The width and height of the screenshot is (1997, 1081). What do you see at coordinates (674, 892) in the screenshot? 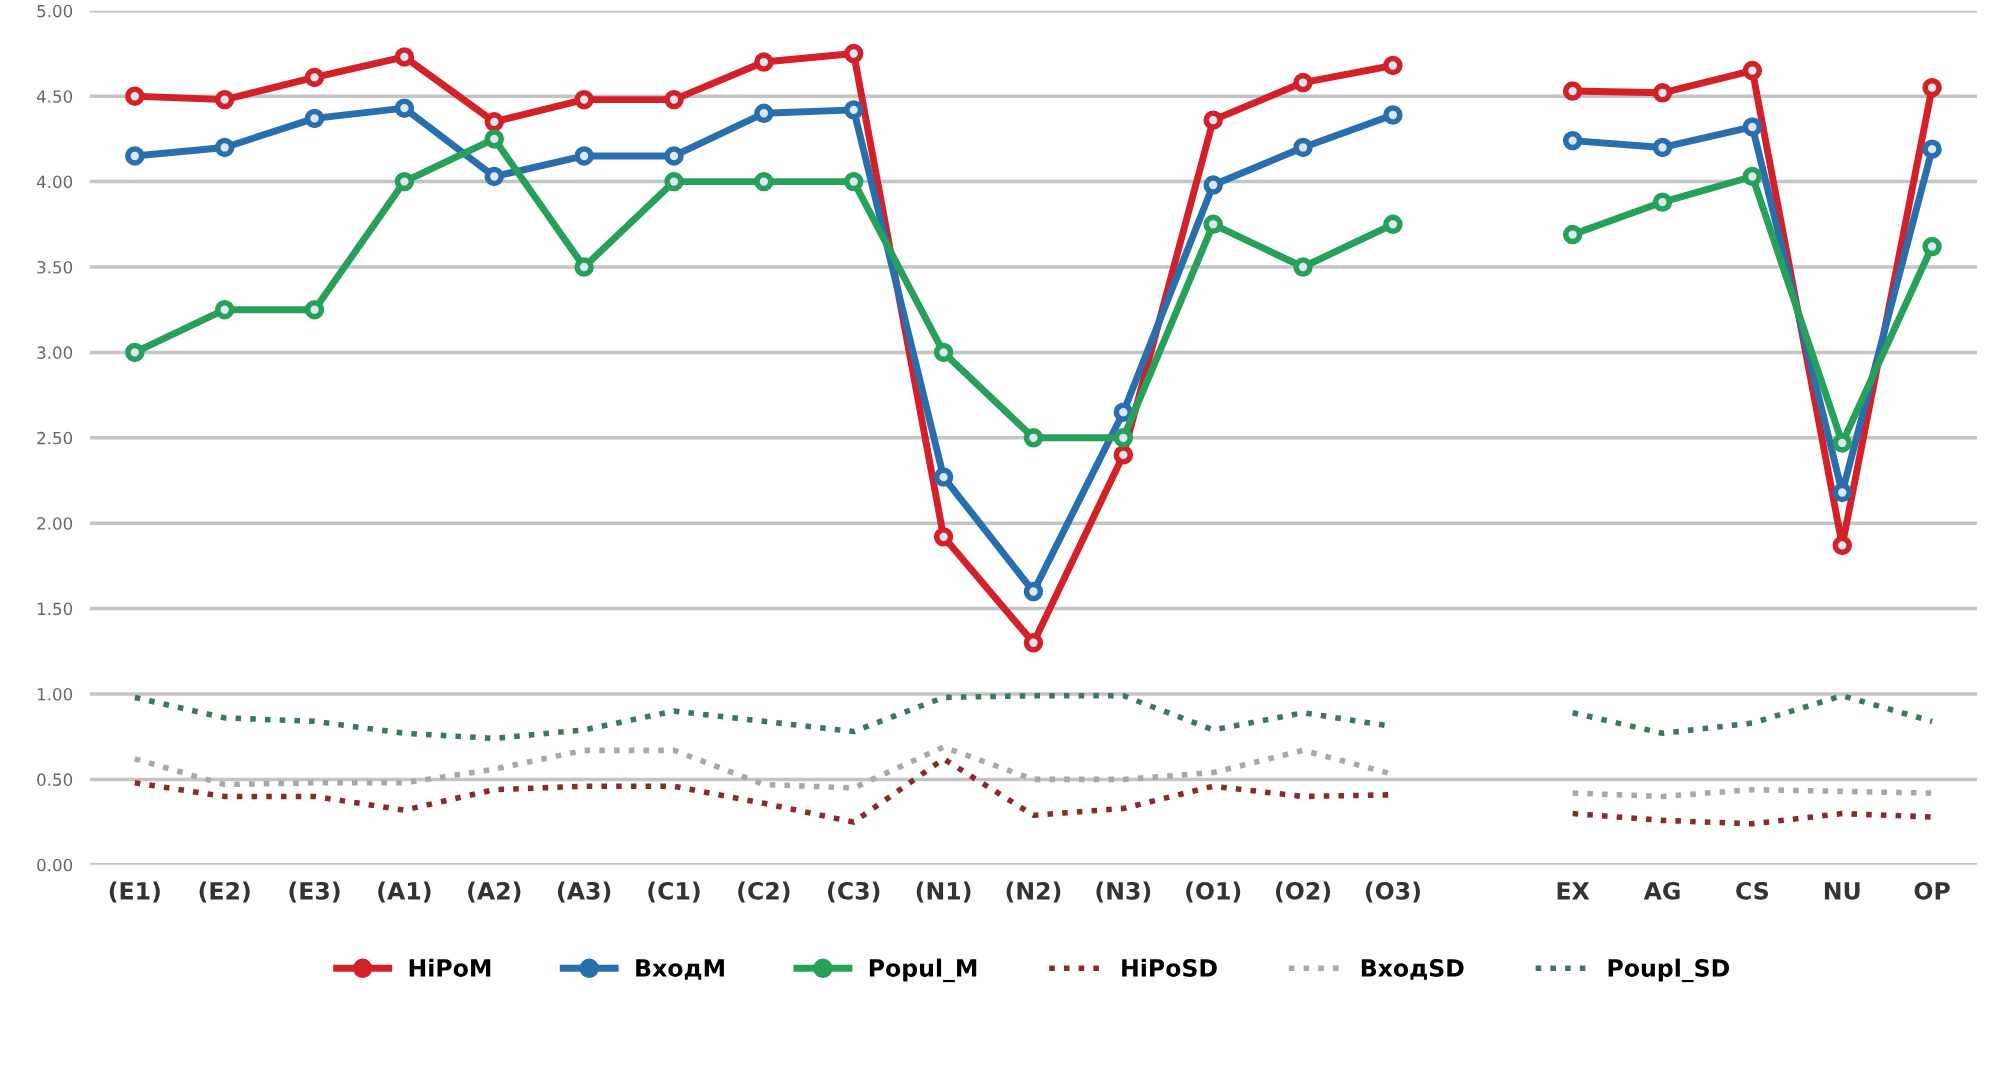
I see `x-tick-label: (C1)` at bounding box center [674, 892].